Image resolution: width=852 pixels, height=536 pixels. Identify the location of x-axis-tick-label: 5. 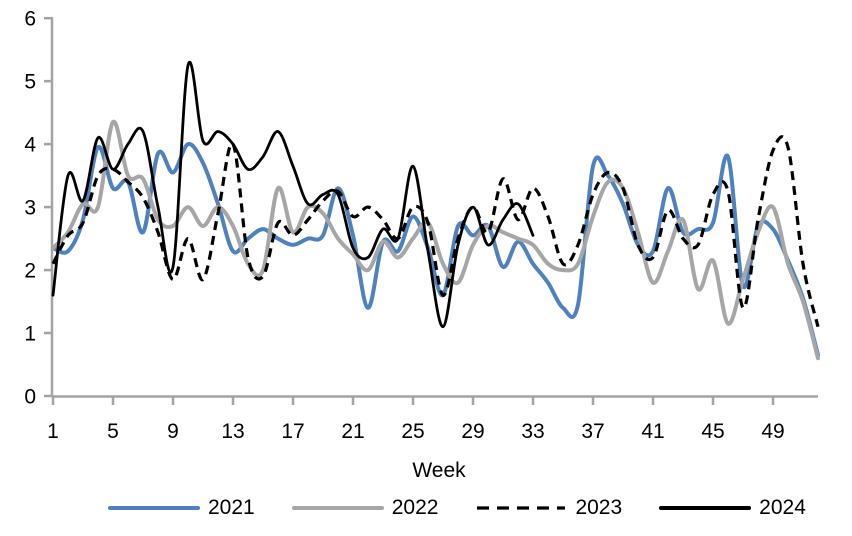
(113, 431).